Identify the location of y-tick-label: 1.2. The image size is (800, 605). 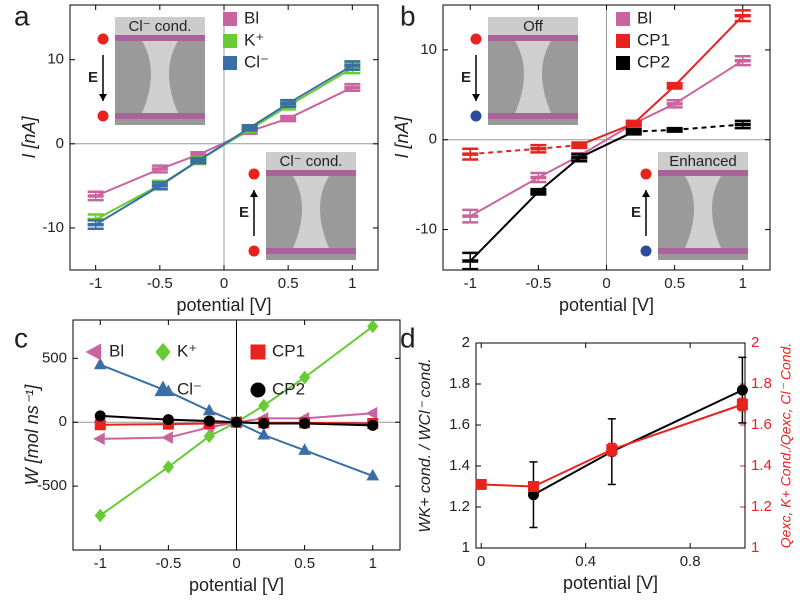
(459, 506).